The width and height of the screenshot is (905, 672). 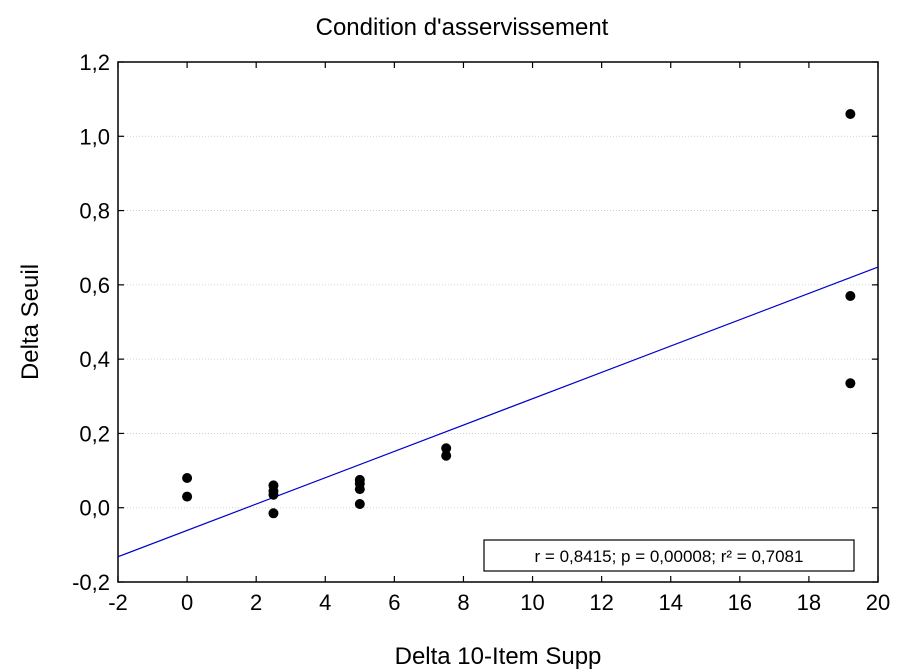 What do you see at coordinates (462, 27) in the screenshot?
I see `chart-title: Condition d'asservissement` at bounding box center [462, 27].